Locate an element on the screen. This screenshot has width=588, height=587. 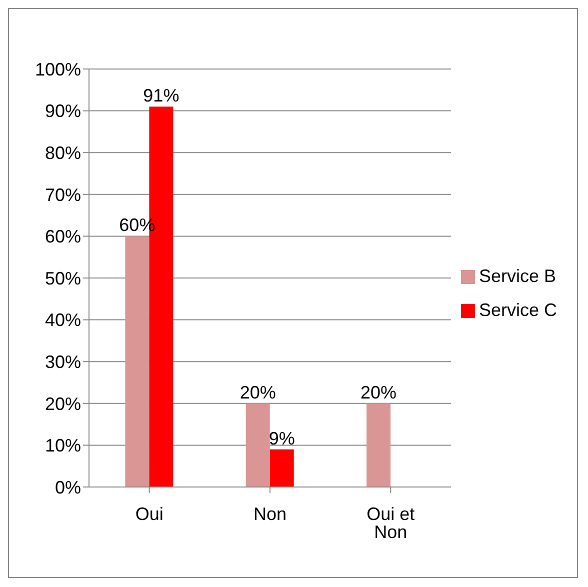
y-tick-label: 20% is located at coordinates (62, 404).